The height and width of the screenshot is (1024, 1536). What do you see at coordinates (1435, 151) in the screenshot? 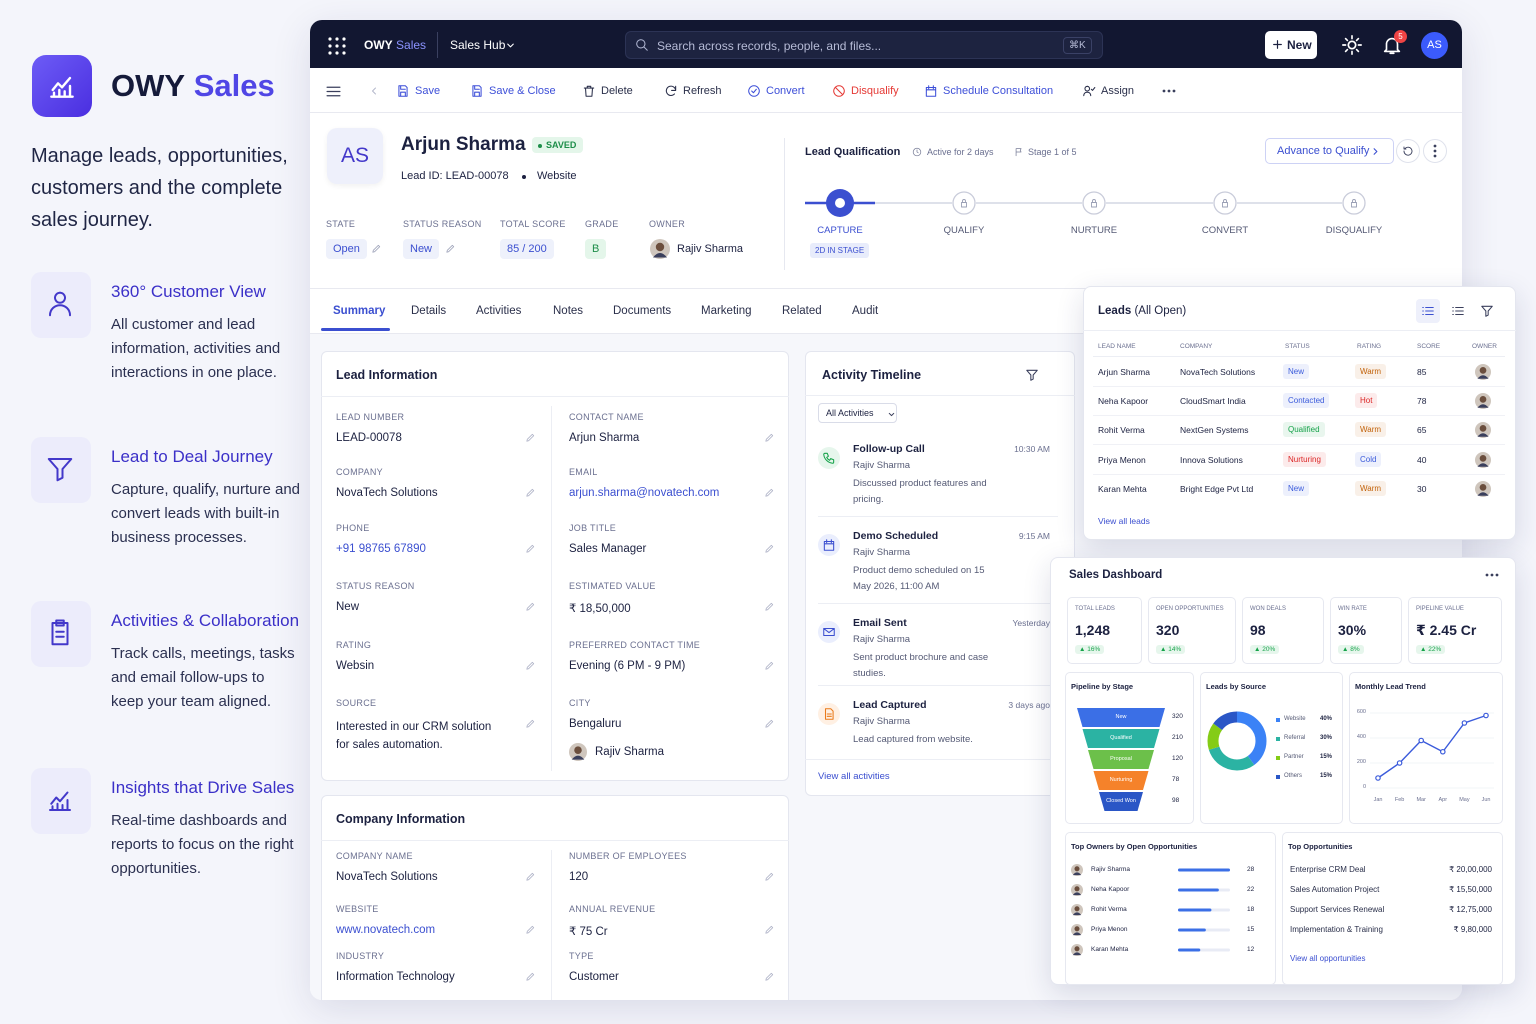
I see `more-button` at bounding box center [1435, 151].